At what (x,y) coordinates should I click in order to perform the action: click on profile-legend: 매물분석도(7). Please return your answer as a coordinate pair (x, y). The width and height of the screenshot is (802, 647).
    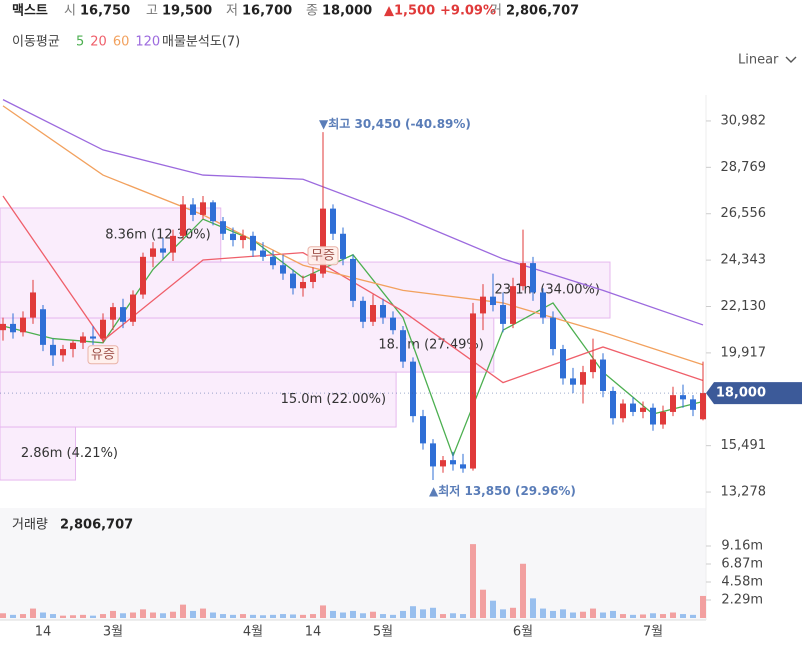
    Looking at the image, I should click on (201, 42).